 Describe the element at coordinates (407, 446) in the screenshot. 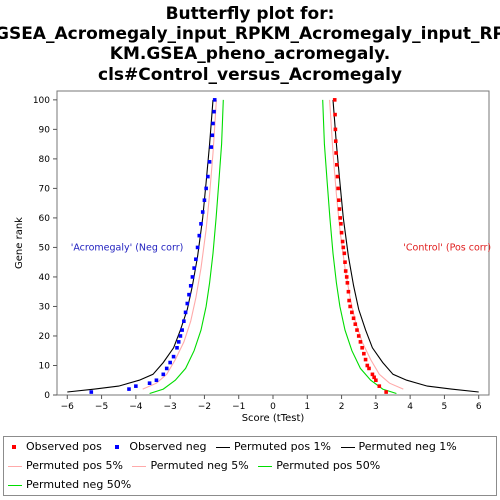

I see `legend-label: Permuted neg 1%` at that location.